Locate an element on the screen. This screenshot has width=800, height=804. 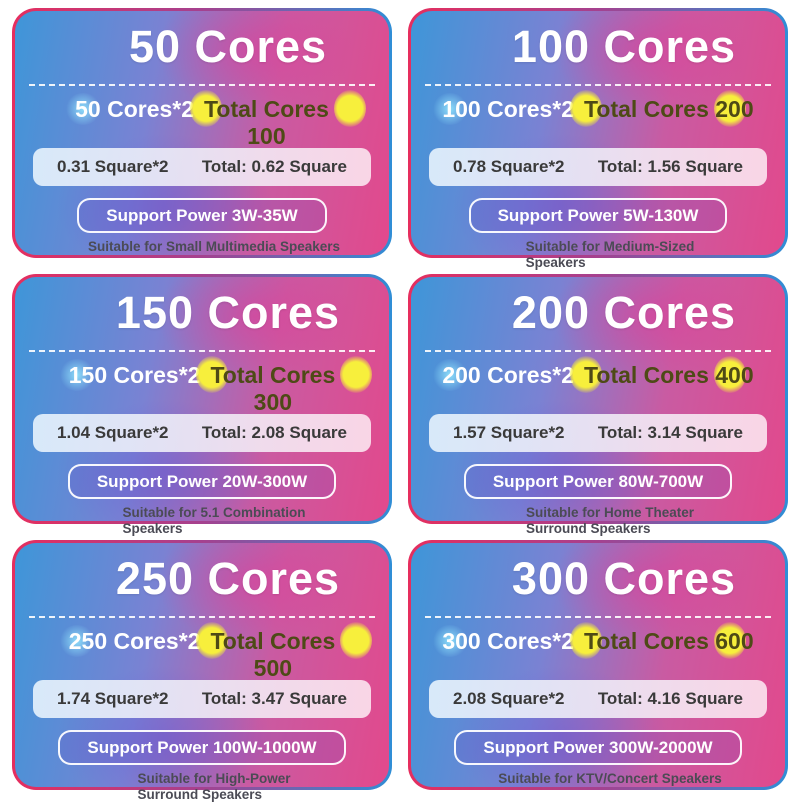
cores-per-wire: 300 Cores*2 is located at coordinates (503, 641).